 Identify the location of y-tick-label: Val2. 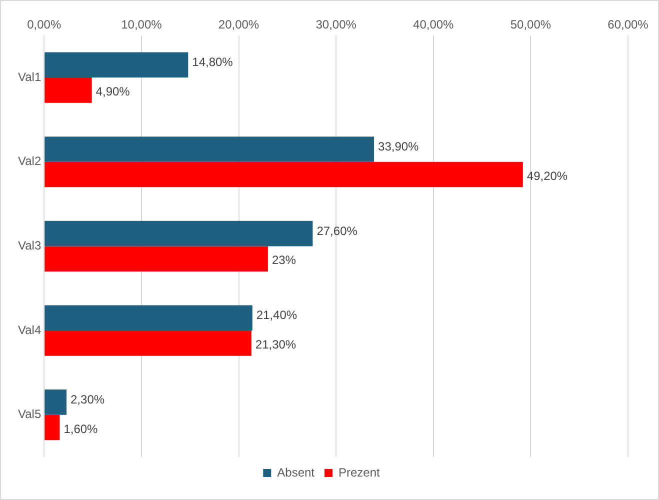
(30, 161).